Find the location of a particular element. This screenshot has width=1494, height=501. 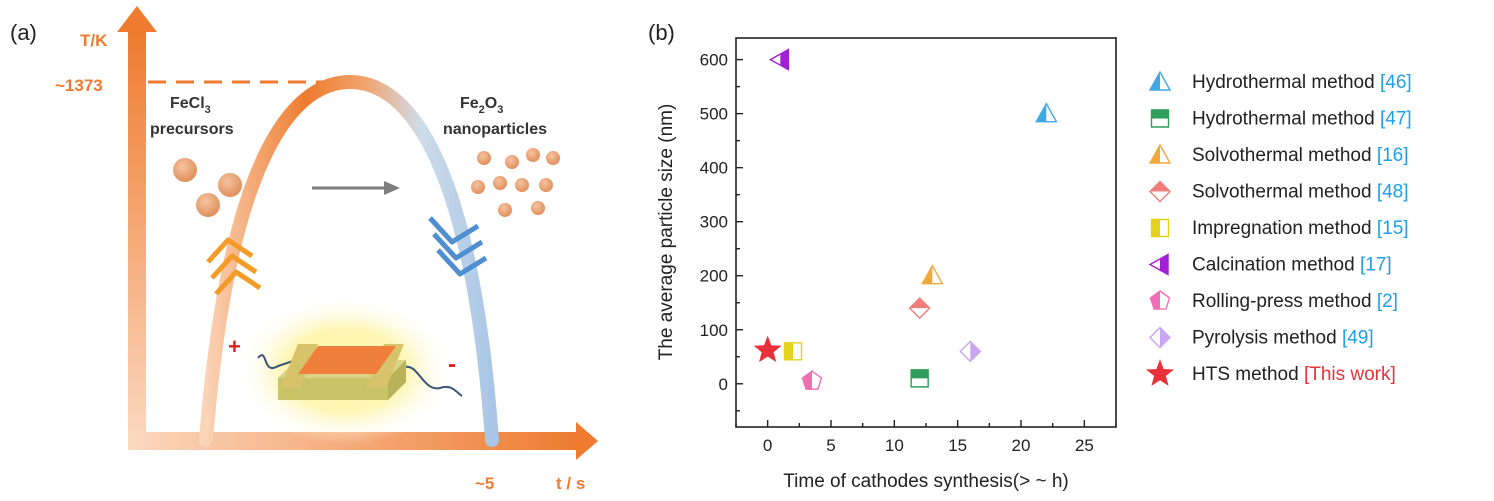

x-axis-ticks: 0 5 10 15 20 25 is located at coordinates (926, 437).